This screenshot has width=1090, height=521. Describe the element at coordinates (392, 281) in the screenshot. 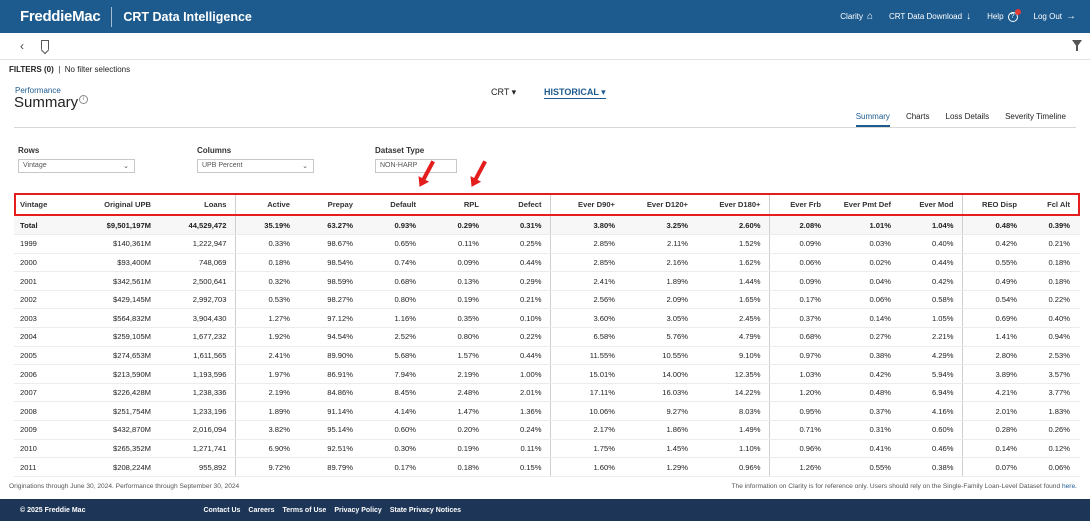

I see `table-cell: 0.68%` at that location.